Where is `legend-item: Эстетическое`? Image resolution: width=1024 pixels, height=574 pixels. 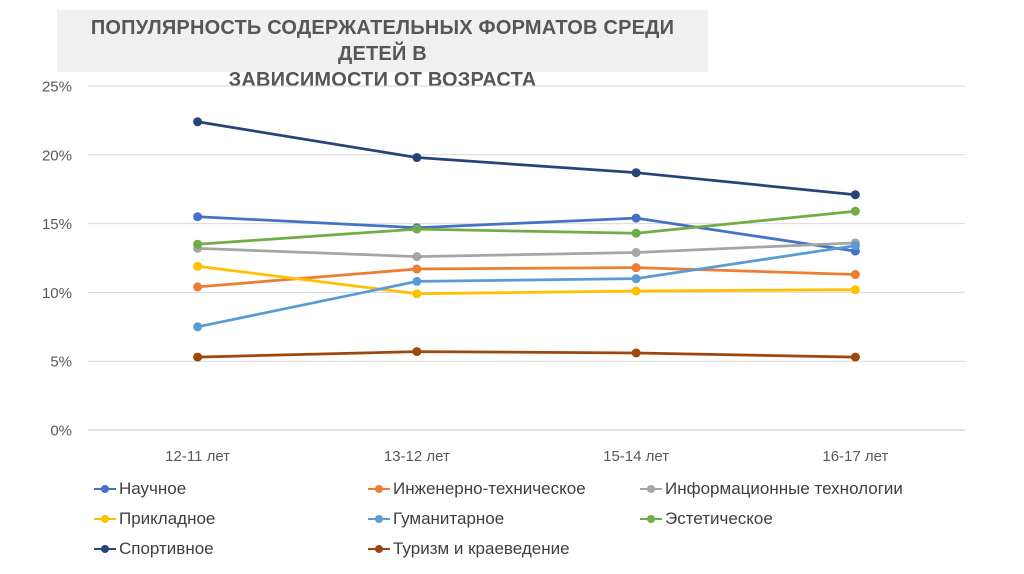 legend-item: Эстетическое is located at coordinates (820, 519).